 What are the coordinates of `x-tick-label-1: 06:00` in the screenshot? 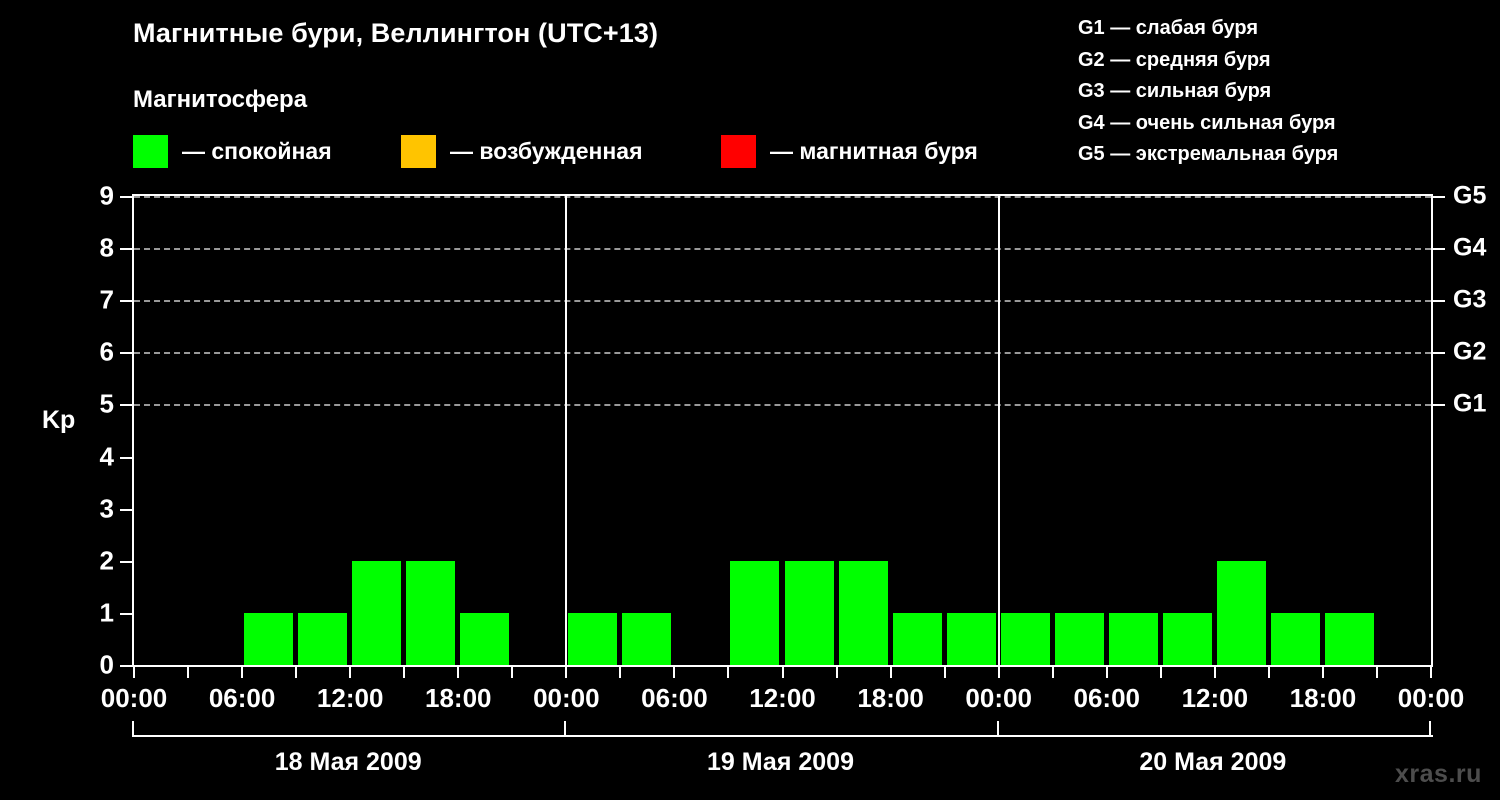 It's located at (242, 698).